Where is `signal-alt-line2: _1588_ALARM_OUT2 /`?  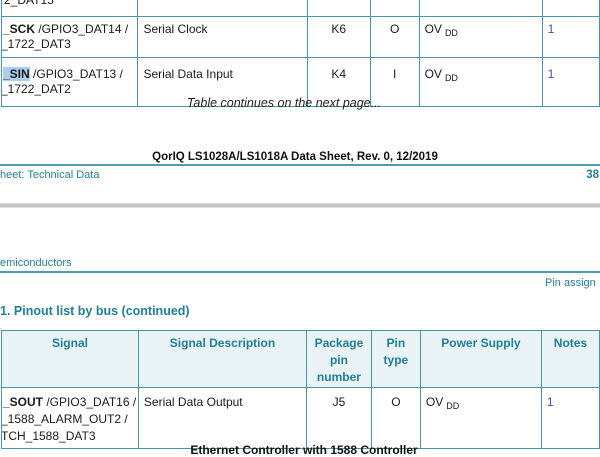
signal-alt-line2: _1588_ALARM_OUT2 / is located at coordinates (64, 419).